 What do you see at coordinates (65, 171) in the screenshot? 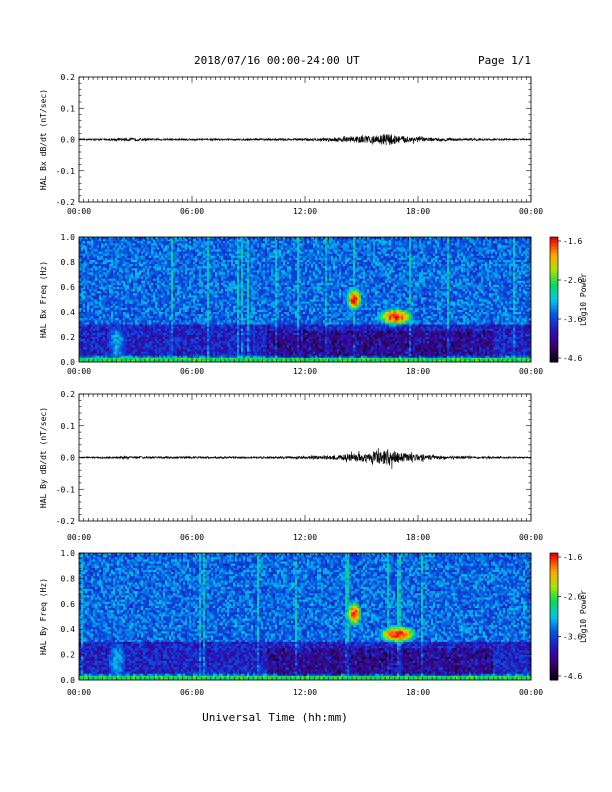
I see `y-tick-label: -0.1` at bounding box center [65, 171].